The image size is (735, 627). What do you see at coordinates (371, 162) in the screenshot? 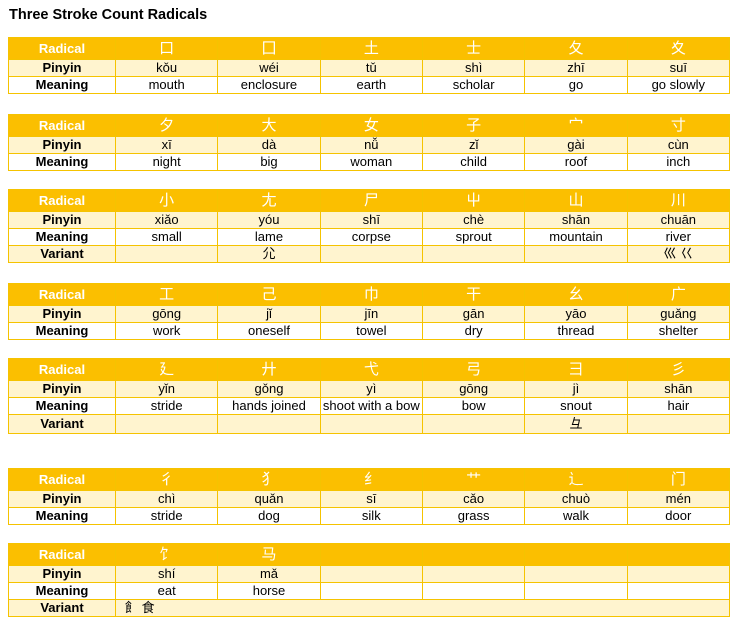
I see `meaning-cell: woman` at bounding box center [371, 162].